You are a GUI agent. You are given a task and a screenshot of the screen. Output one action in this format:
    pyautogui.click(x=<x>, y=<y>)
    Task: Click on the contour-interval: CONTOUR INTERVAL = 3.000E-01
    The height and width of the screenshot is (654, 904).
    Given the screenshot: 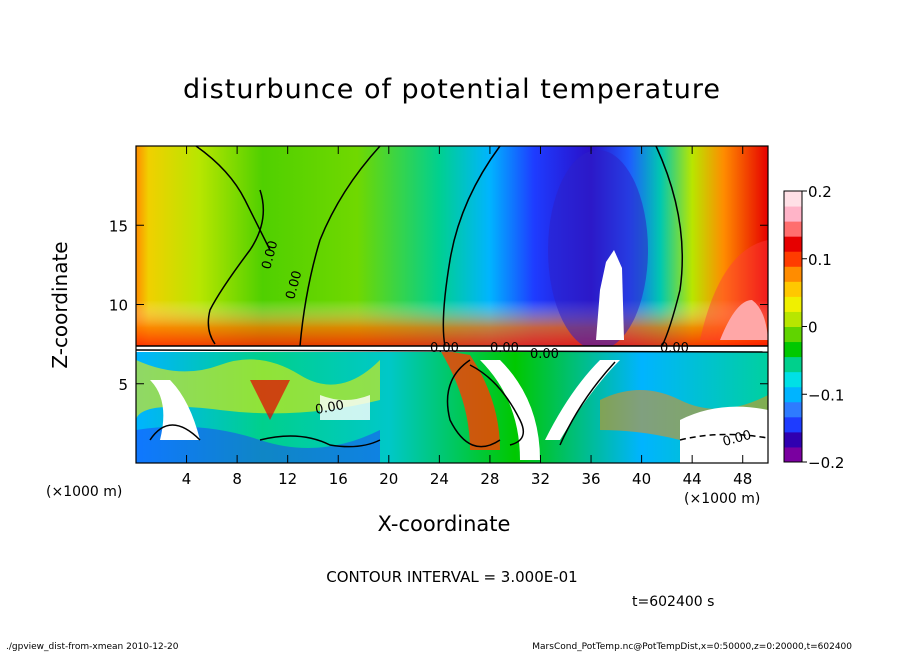 What is the action you would take?
    pyautogui.click(x=452, y=577)
    